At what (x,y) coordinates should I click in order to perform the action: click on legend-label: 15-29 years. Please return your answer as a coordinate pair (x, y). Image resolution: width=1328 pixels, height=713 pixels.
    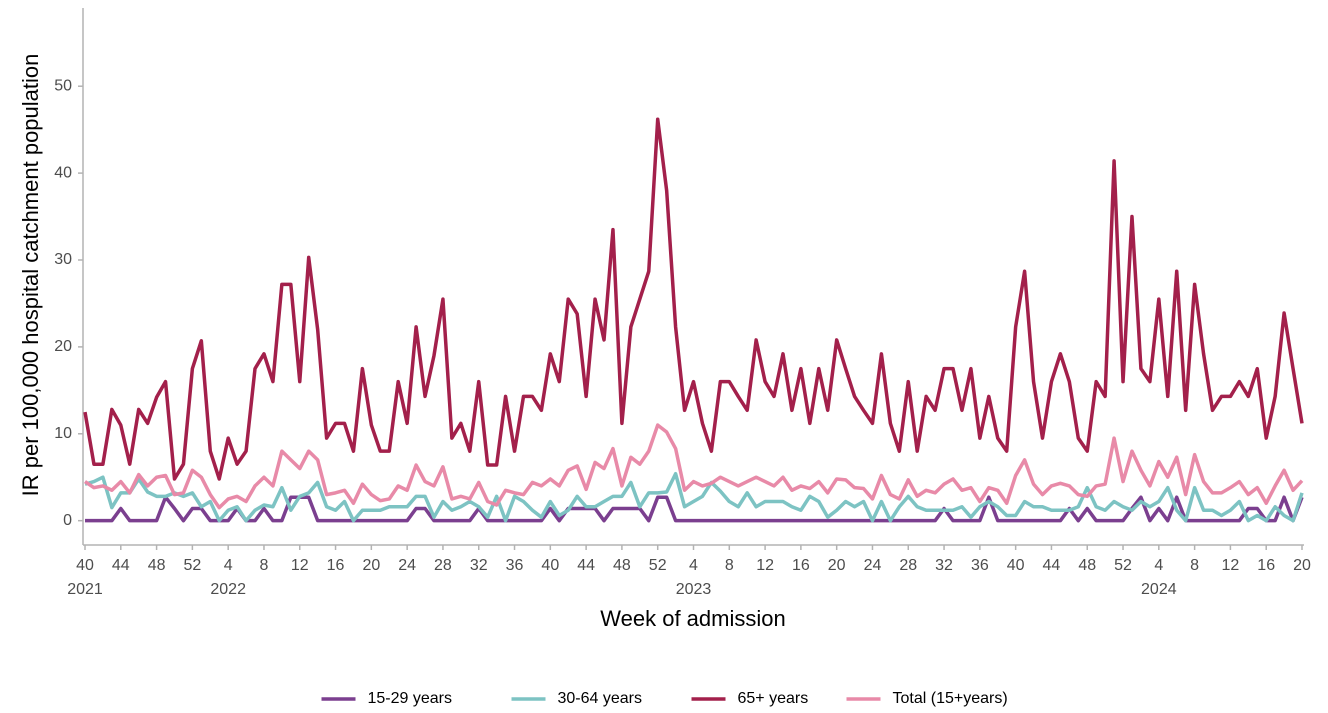
    Looking at the image, I should click on (410, 698).